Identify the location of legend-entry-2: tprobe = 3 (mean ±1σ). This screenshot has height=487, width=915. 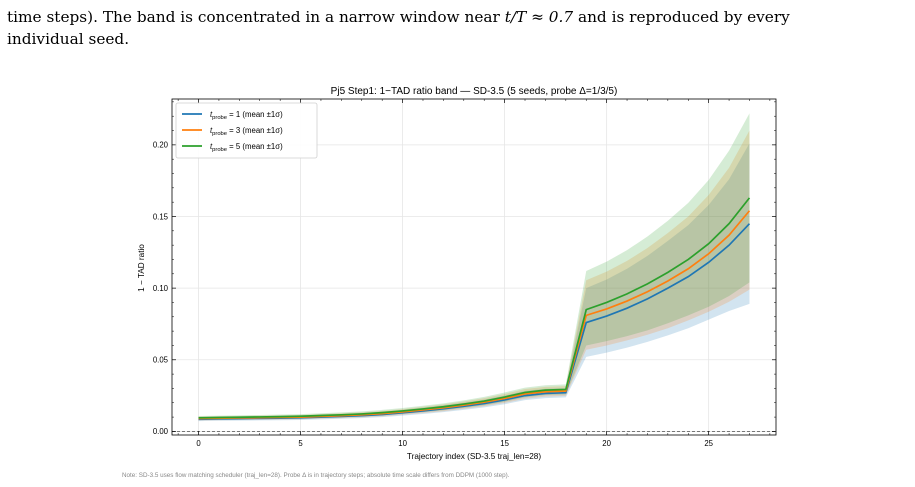
(246, 131).